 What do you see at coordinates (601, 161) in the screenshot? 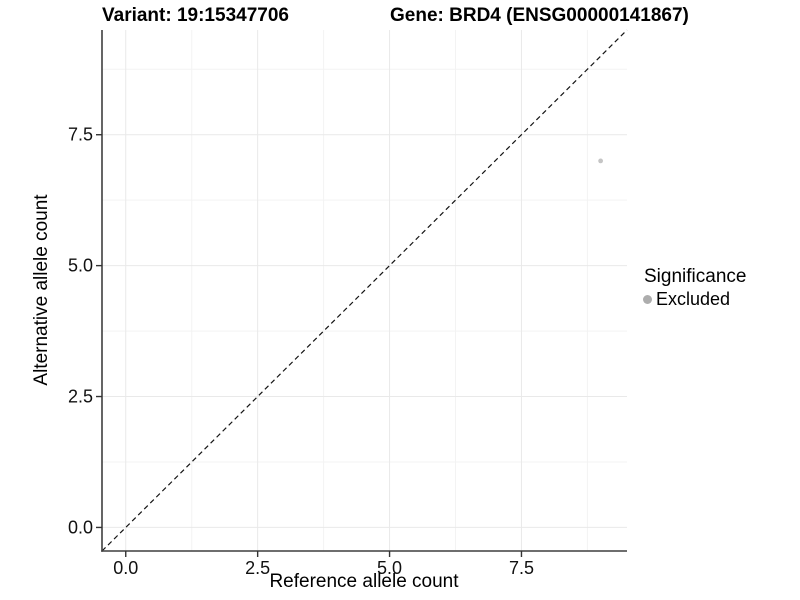
I see `data-point-excluded` at bounding box center [601, 161].